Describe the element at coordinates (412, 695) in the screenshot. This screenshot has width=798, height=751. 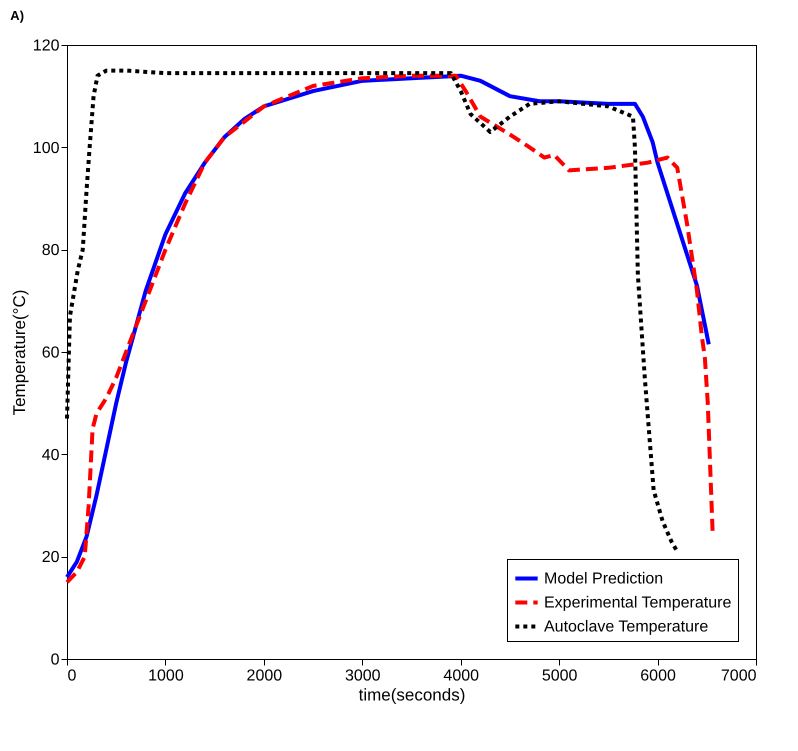
I see `x-axis-title: time(seconds)` at that location.